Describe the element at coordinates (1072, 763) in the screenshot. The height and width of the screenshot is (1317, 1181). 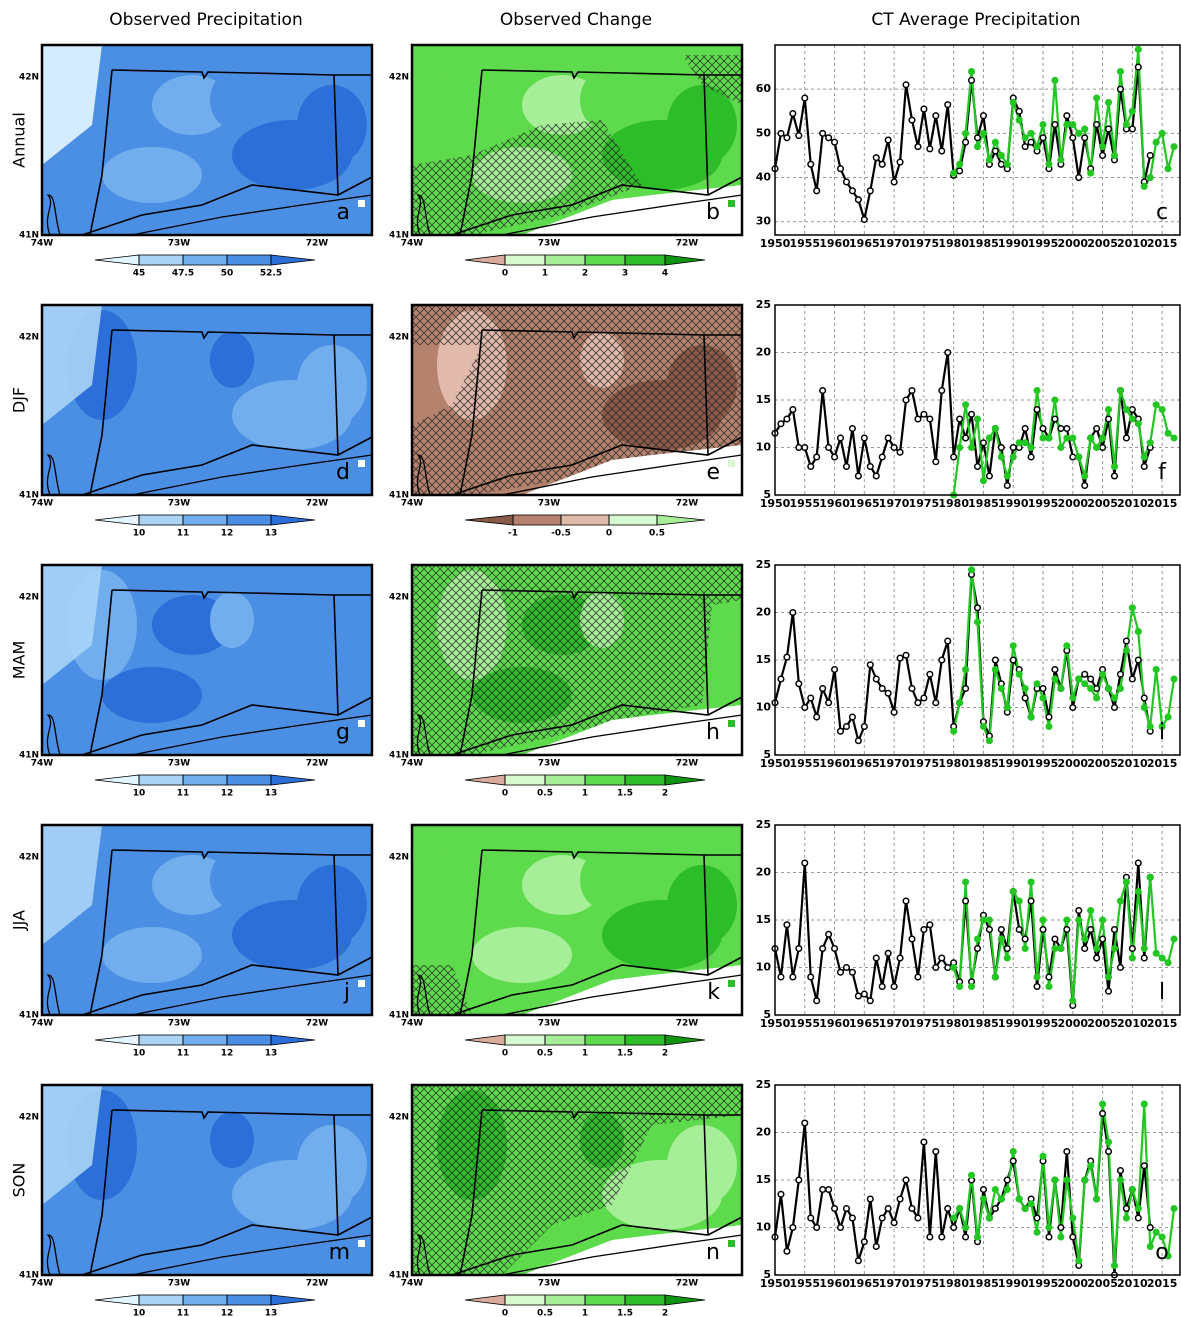
I see `x-tick-label: 2000` at that location.